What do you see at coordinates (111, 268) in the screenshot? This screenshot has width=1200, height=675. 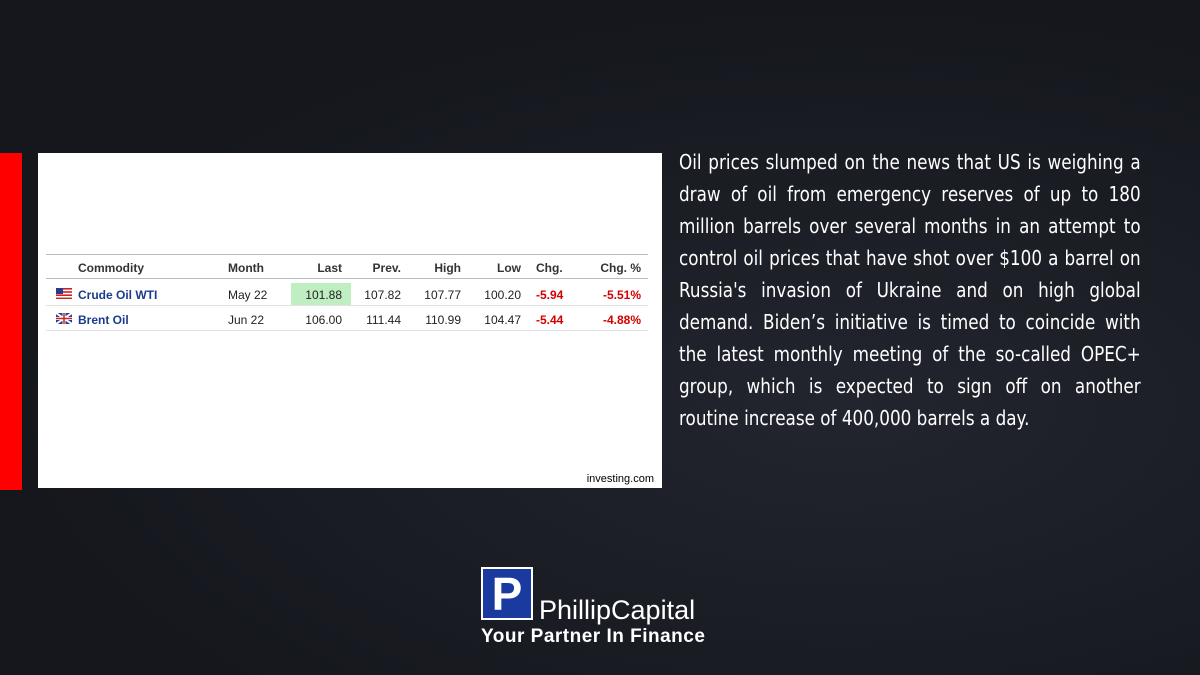 I see `column-header: Commodity` at bounding box center [111, 268].